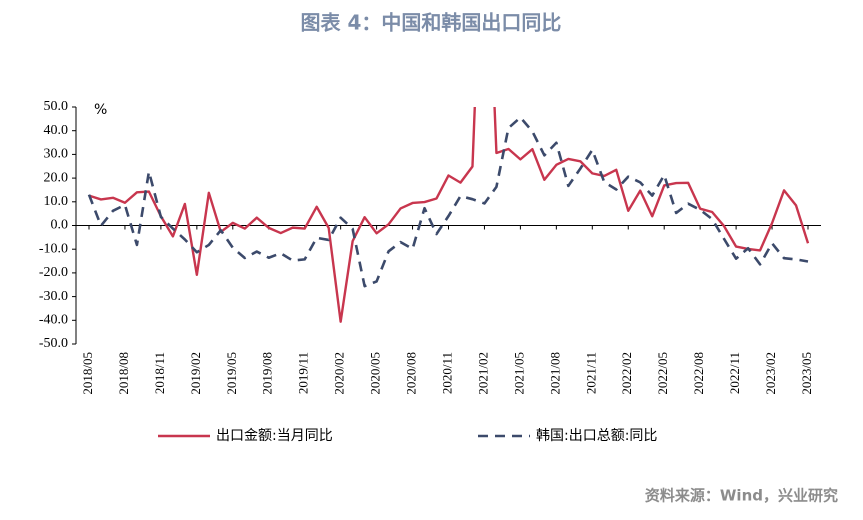 This screenshot has height=520, width=863. I want to click on chart-title: 图表 4：中国和韩国出口同比, so click(431, 23).